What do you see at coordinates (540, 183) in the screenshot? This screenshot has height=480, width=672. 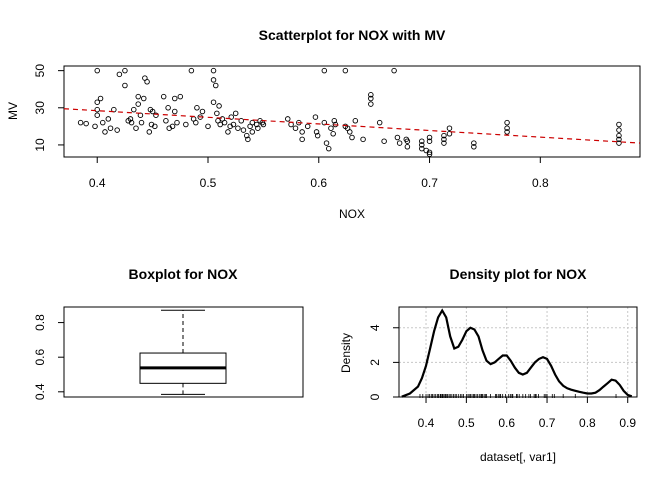 I see `x-tick-label: 0.8` at bounding box center [540, 183].